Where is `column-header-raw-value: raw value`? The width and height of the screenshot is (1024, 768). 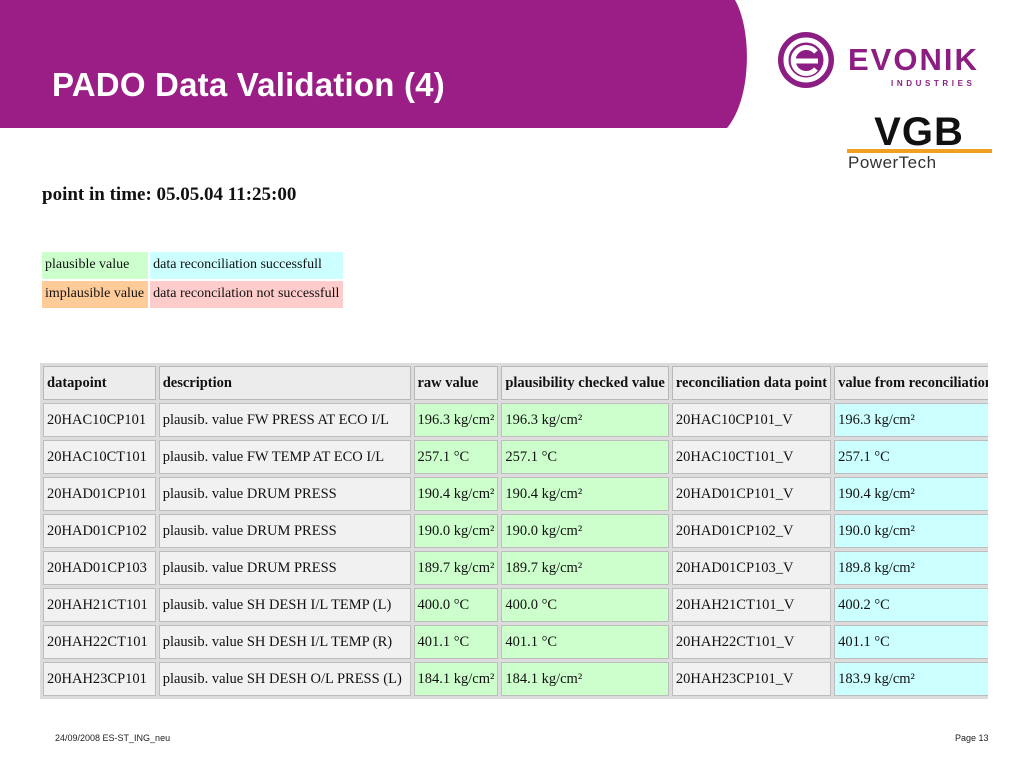 column-header-raw-value: raw value is located at coordinates (456, 383).